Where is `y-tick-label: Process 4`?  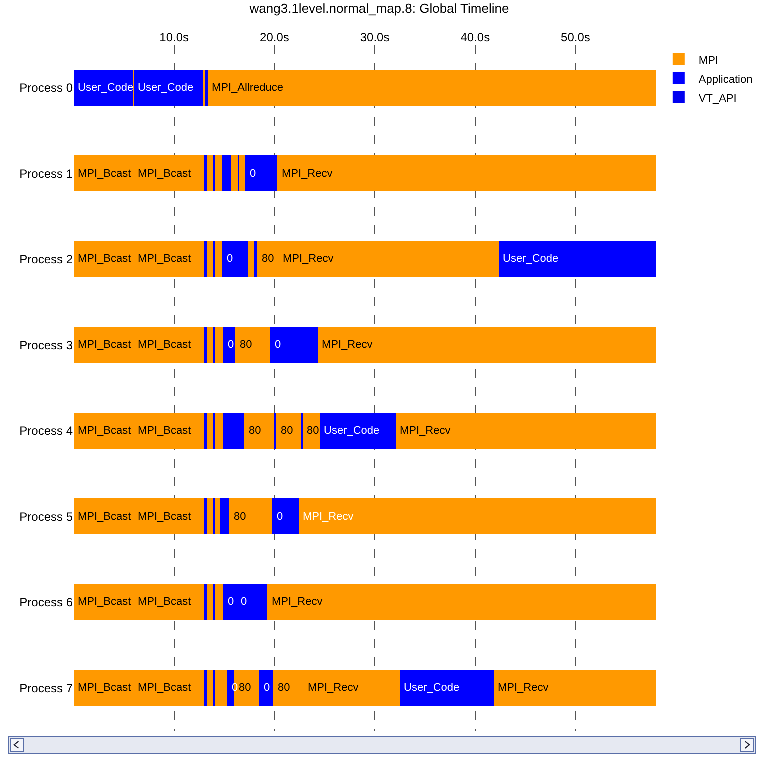 y-tick-label: Process 4 is located at coordinates (47, 431).